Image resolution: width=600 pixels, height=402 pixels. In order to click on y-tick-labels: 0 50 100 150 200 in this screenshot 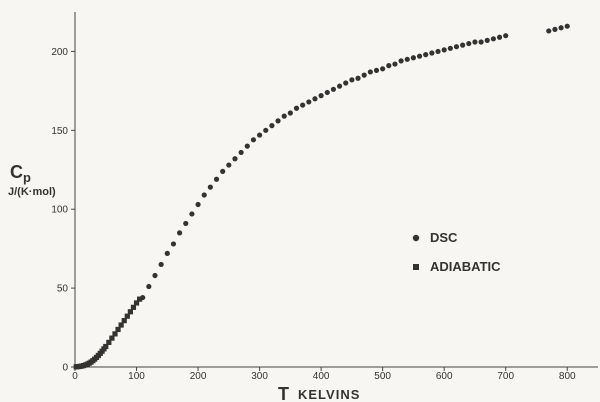, I will do `click(59, 210)`.